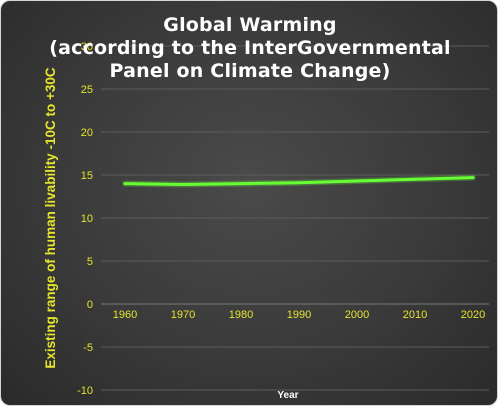 This screenshot has height=406, width=498. I want to click on y-tick-label: 10, so click(87, 219).